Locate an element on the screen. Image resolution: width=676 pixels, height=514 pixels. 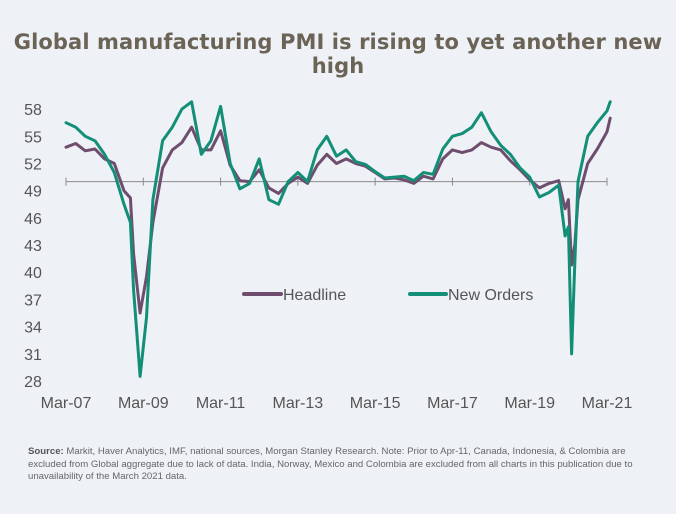
x-tick-label: Mar-09 is located at coordinates (143, 403).